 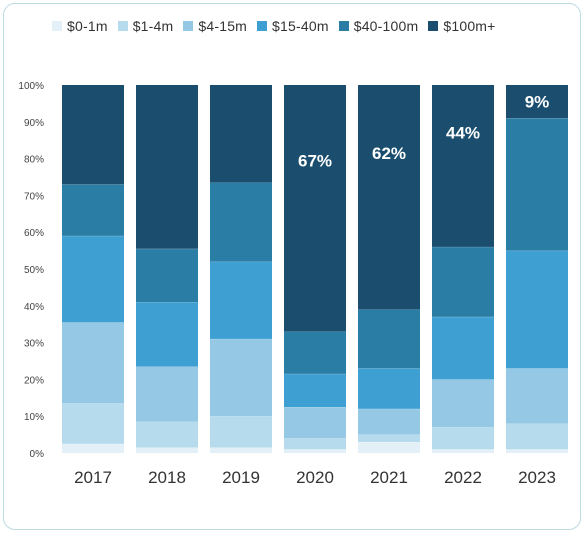 I want to click on legend-label: $0-1m, so click(x=87, y=26).